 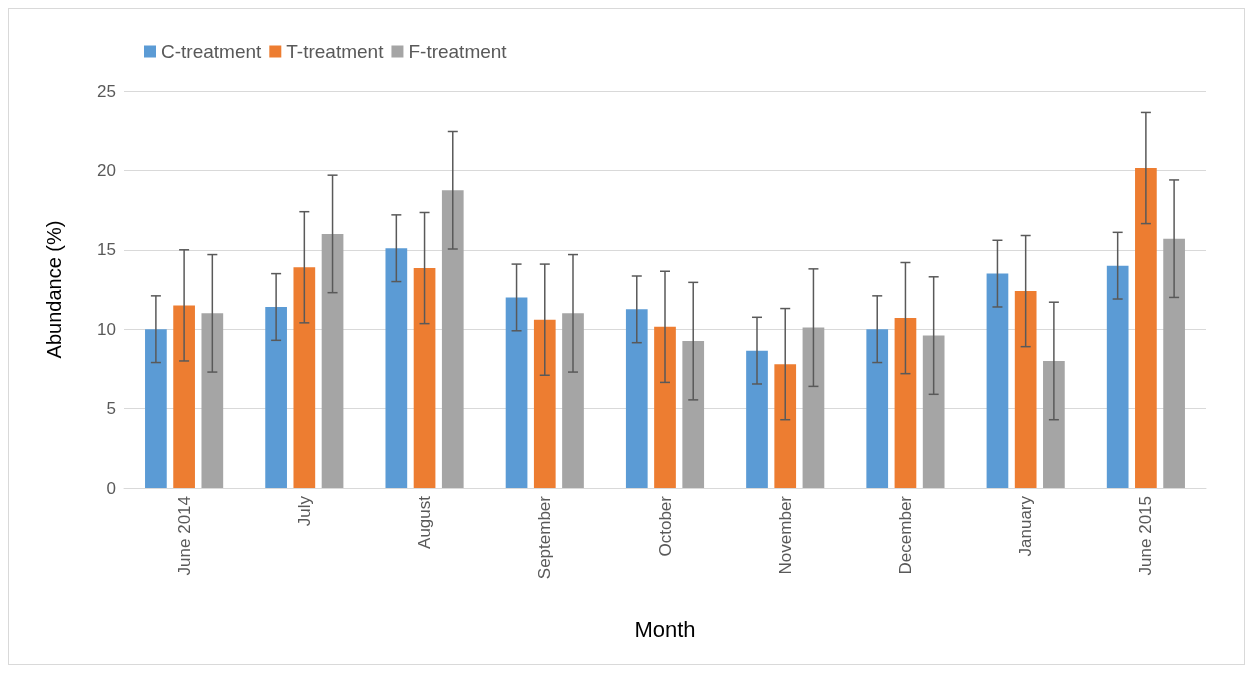 What do you see at coordinates (304, 511) in the screenshot?
I see `x-tick-label: July` at bounding box center [304, 511].